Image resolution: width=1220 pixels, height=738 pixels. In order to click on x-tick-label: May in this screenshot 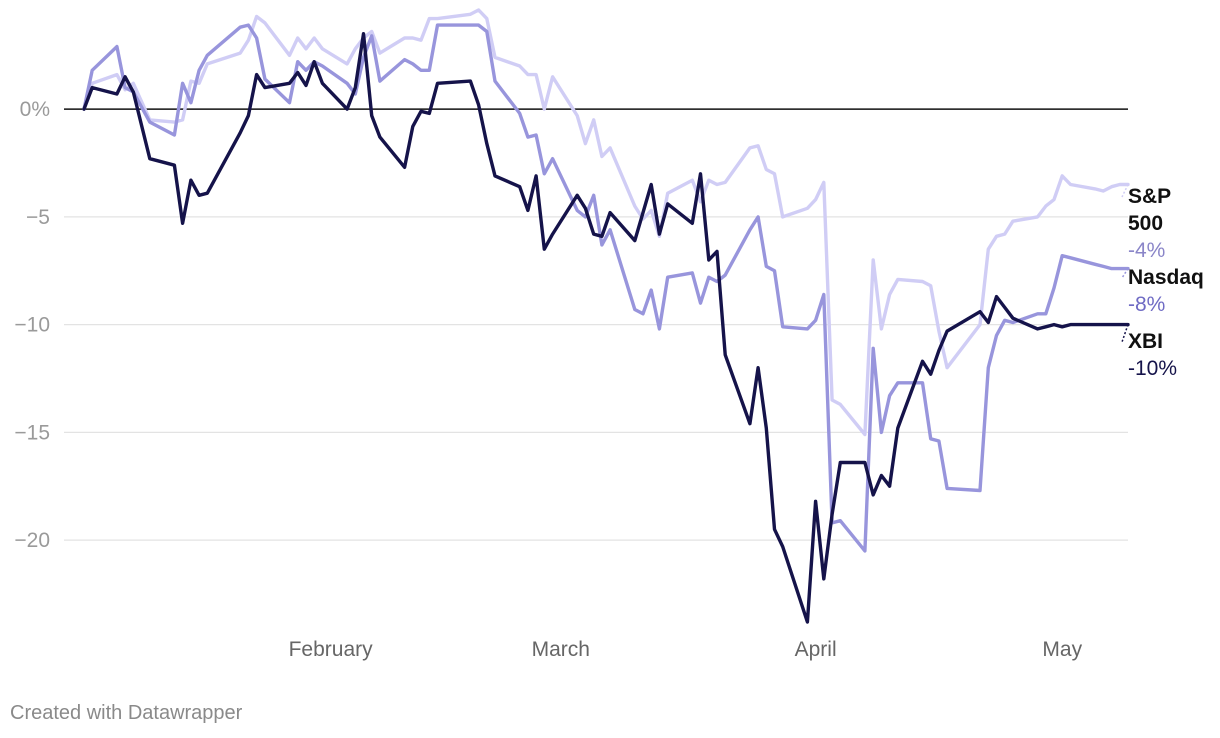, I will do `click(1062, 649)`.